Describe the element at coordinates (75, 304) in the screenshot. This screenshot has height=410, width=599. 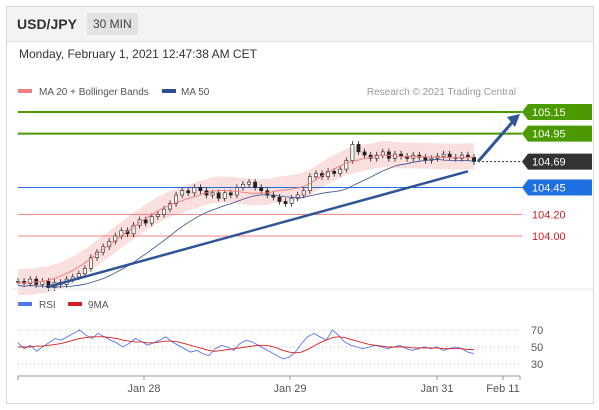
I see `ma9-legend-swatch` at that location.